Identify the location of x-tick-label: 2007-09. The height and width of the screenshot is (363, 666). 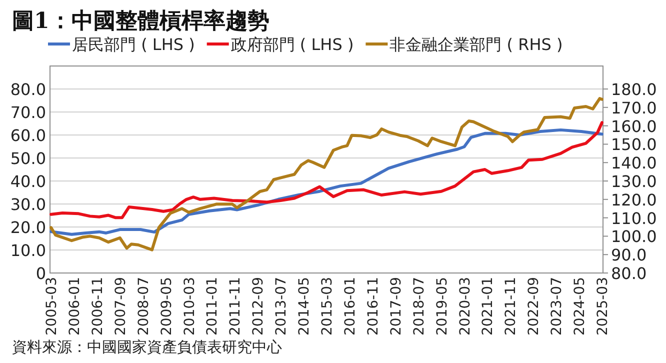
(120, 306).